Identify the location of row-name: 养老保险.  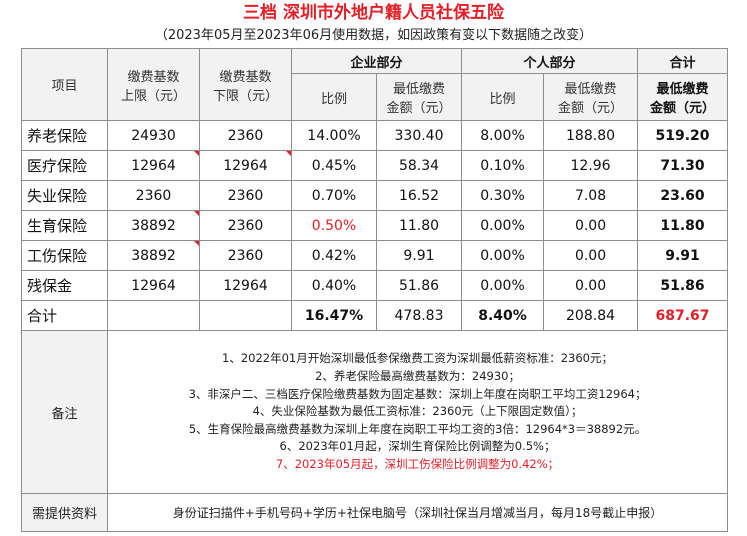
(64, 135).